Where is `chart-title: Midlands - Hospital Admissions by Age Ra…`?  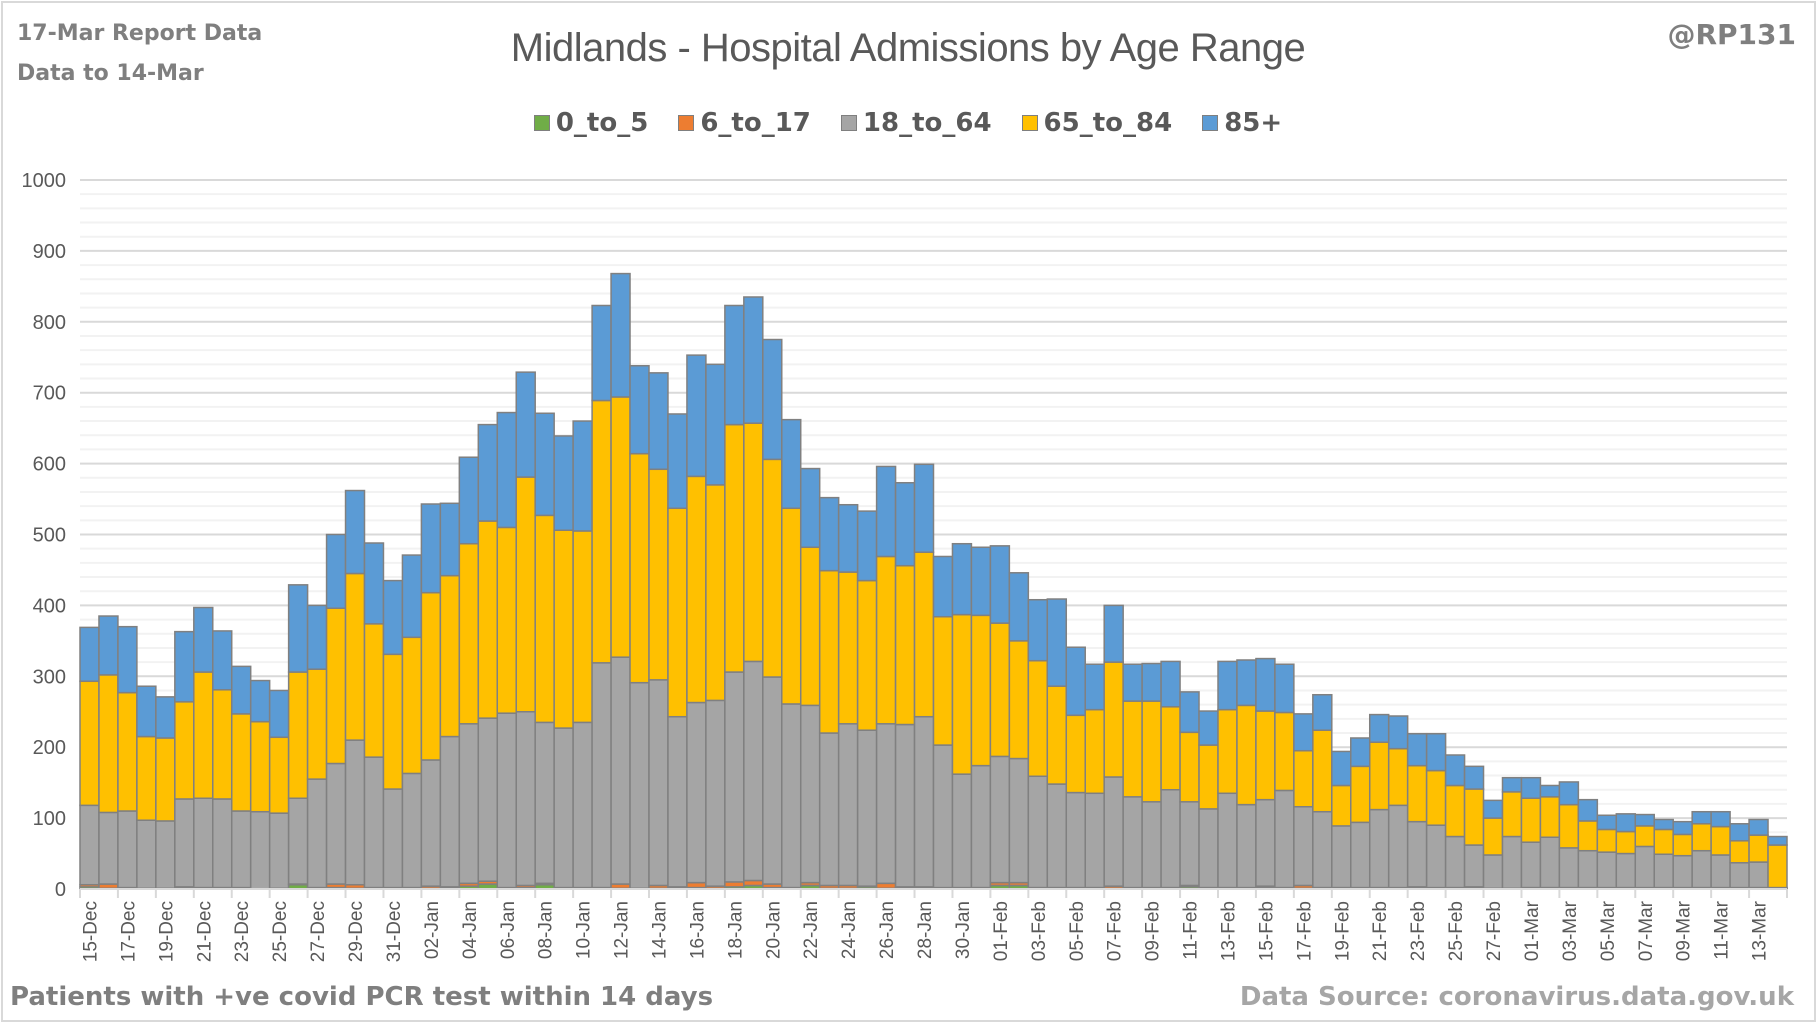 chart-title: Midlands - Hospital Admissions by Age Ra… is located at coordinates (908, 48).